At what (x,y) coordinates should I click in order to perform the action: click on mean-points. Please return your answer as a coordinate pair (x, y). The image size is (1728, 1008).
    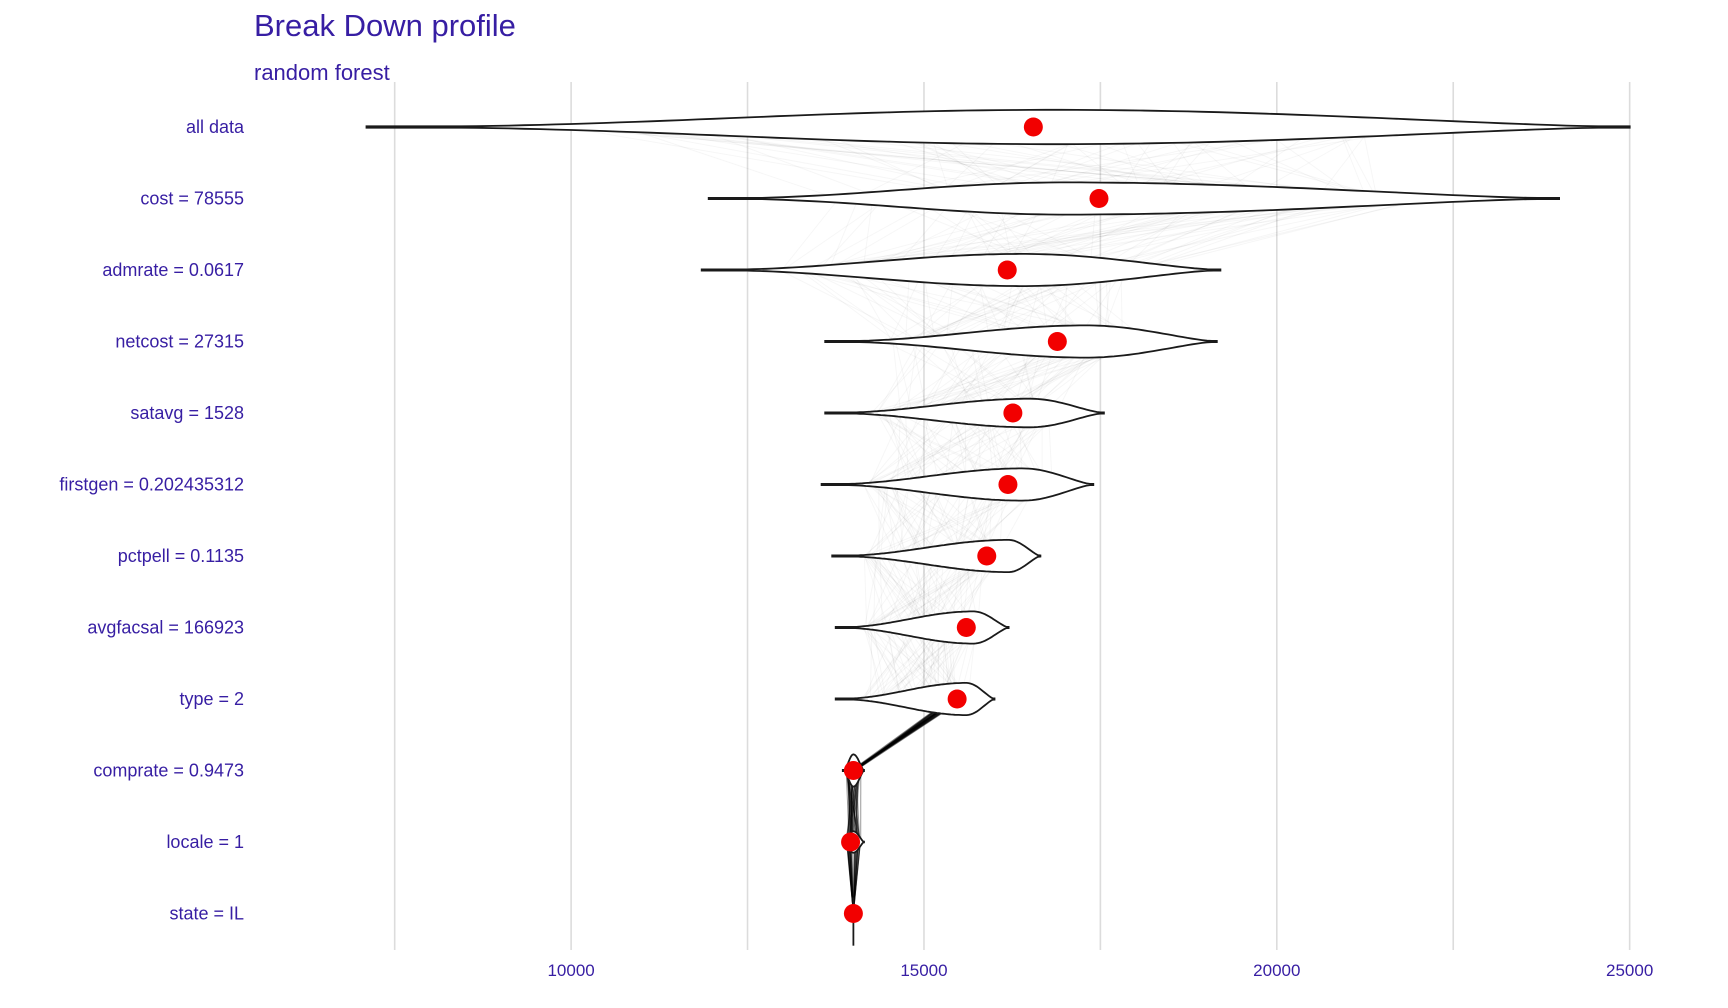
    Looking at the image, I should click on (975, 520).